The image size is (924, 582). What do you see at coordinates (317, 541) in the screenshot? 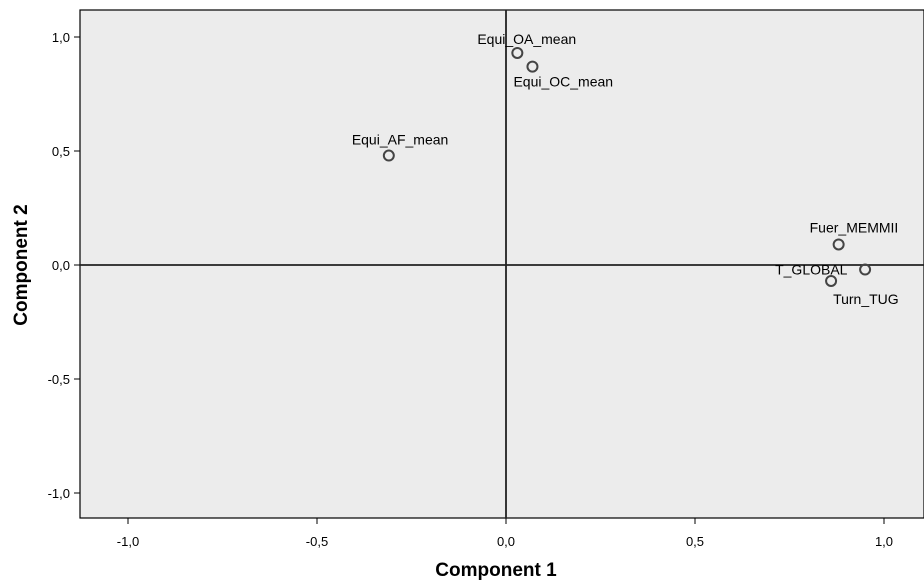
I see `x-tick-label: -0,5` at bounding box center [317, 541].